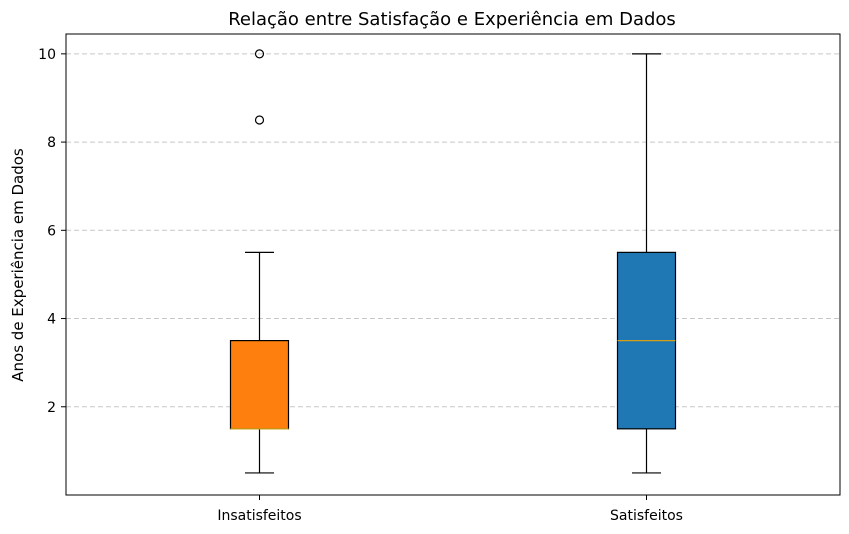 This screenshot has width=849, height=534. What do you see at coordinates (51, 143) in the screenshot?
I see `y-tick-label: 8` at bounding box center [51, 143].